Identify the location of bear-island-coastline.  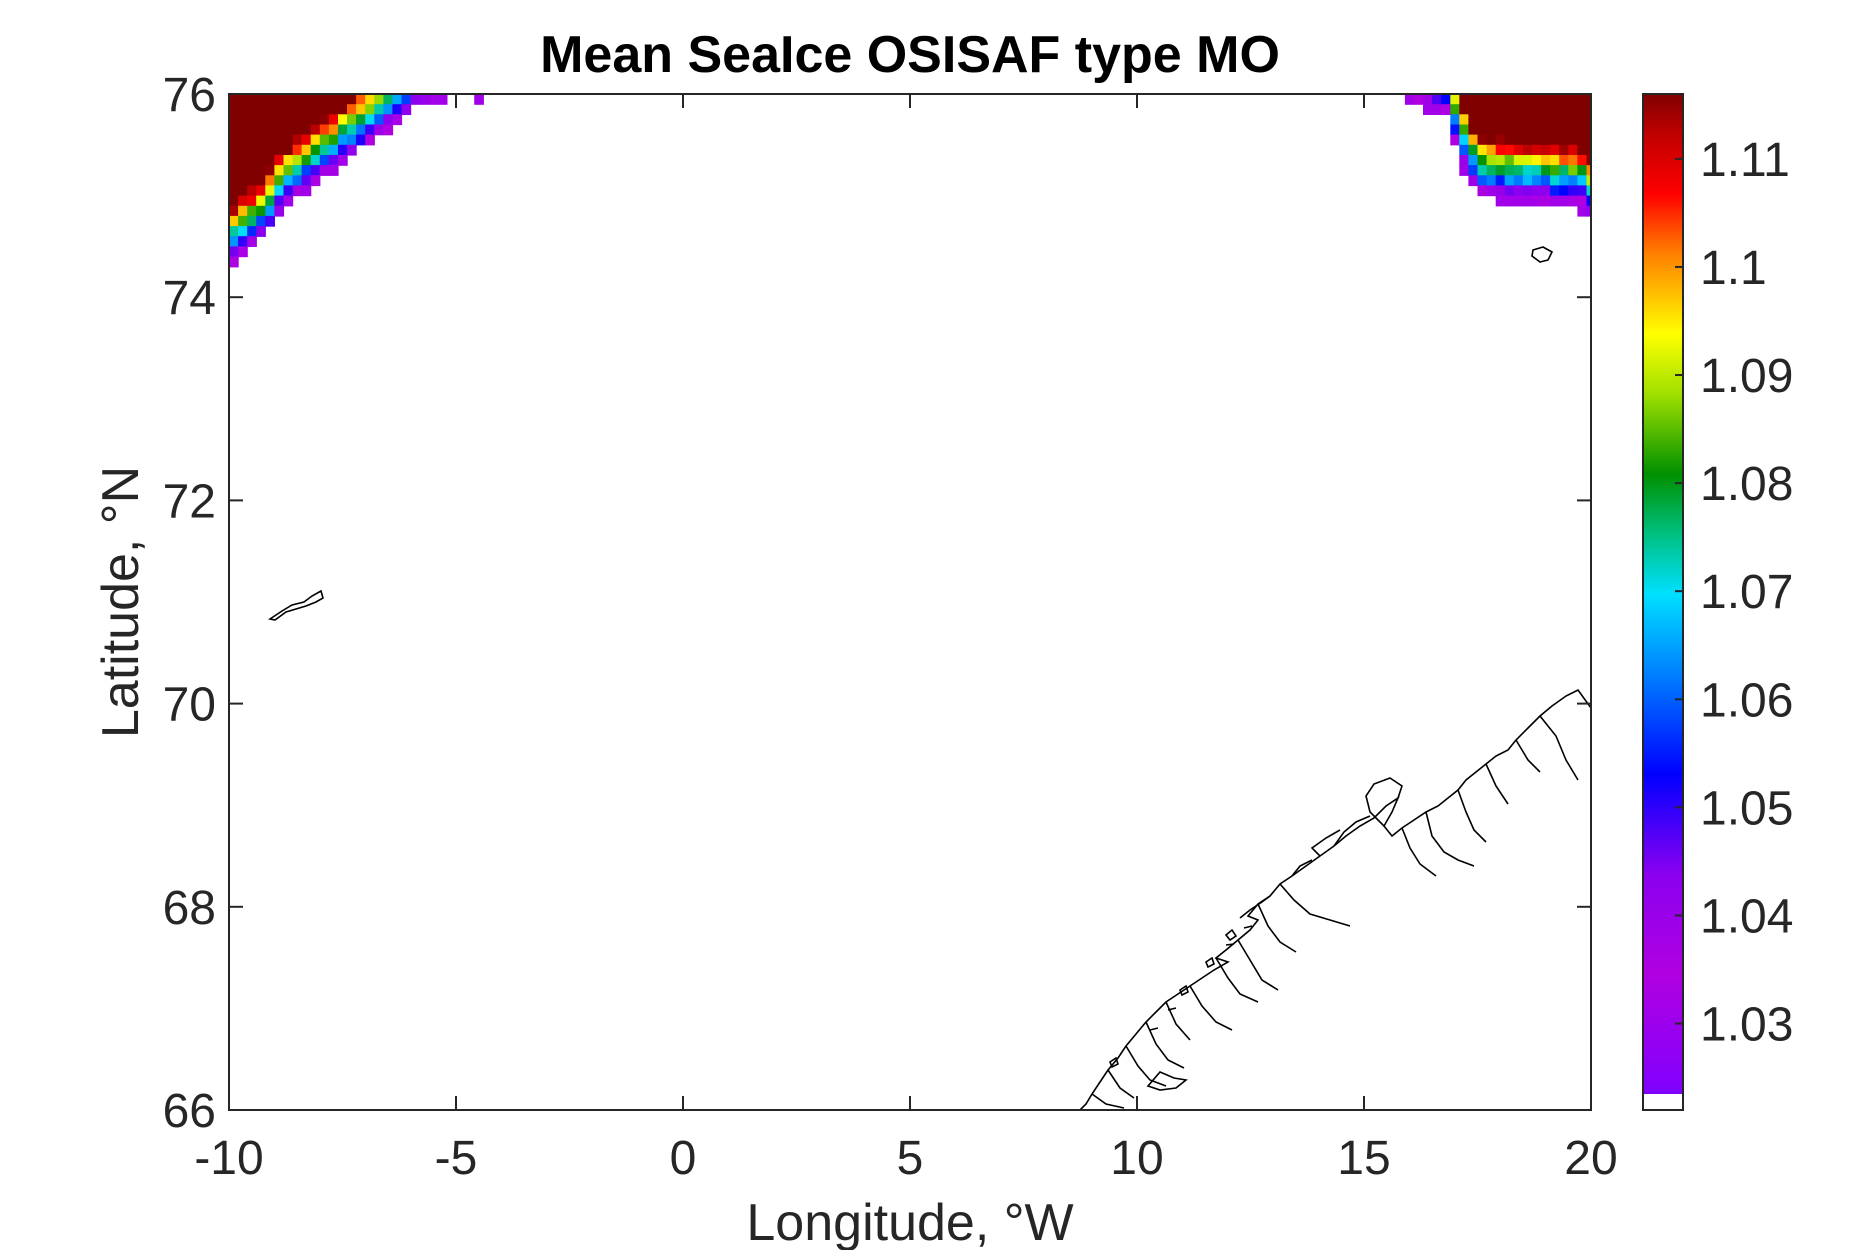
(1542, 254).